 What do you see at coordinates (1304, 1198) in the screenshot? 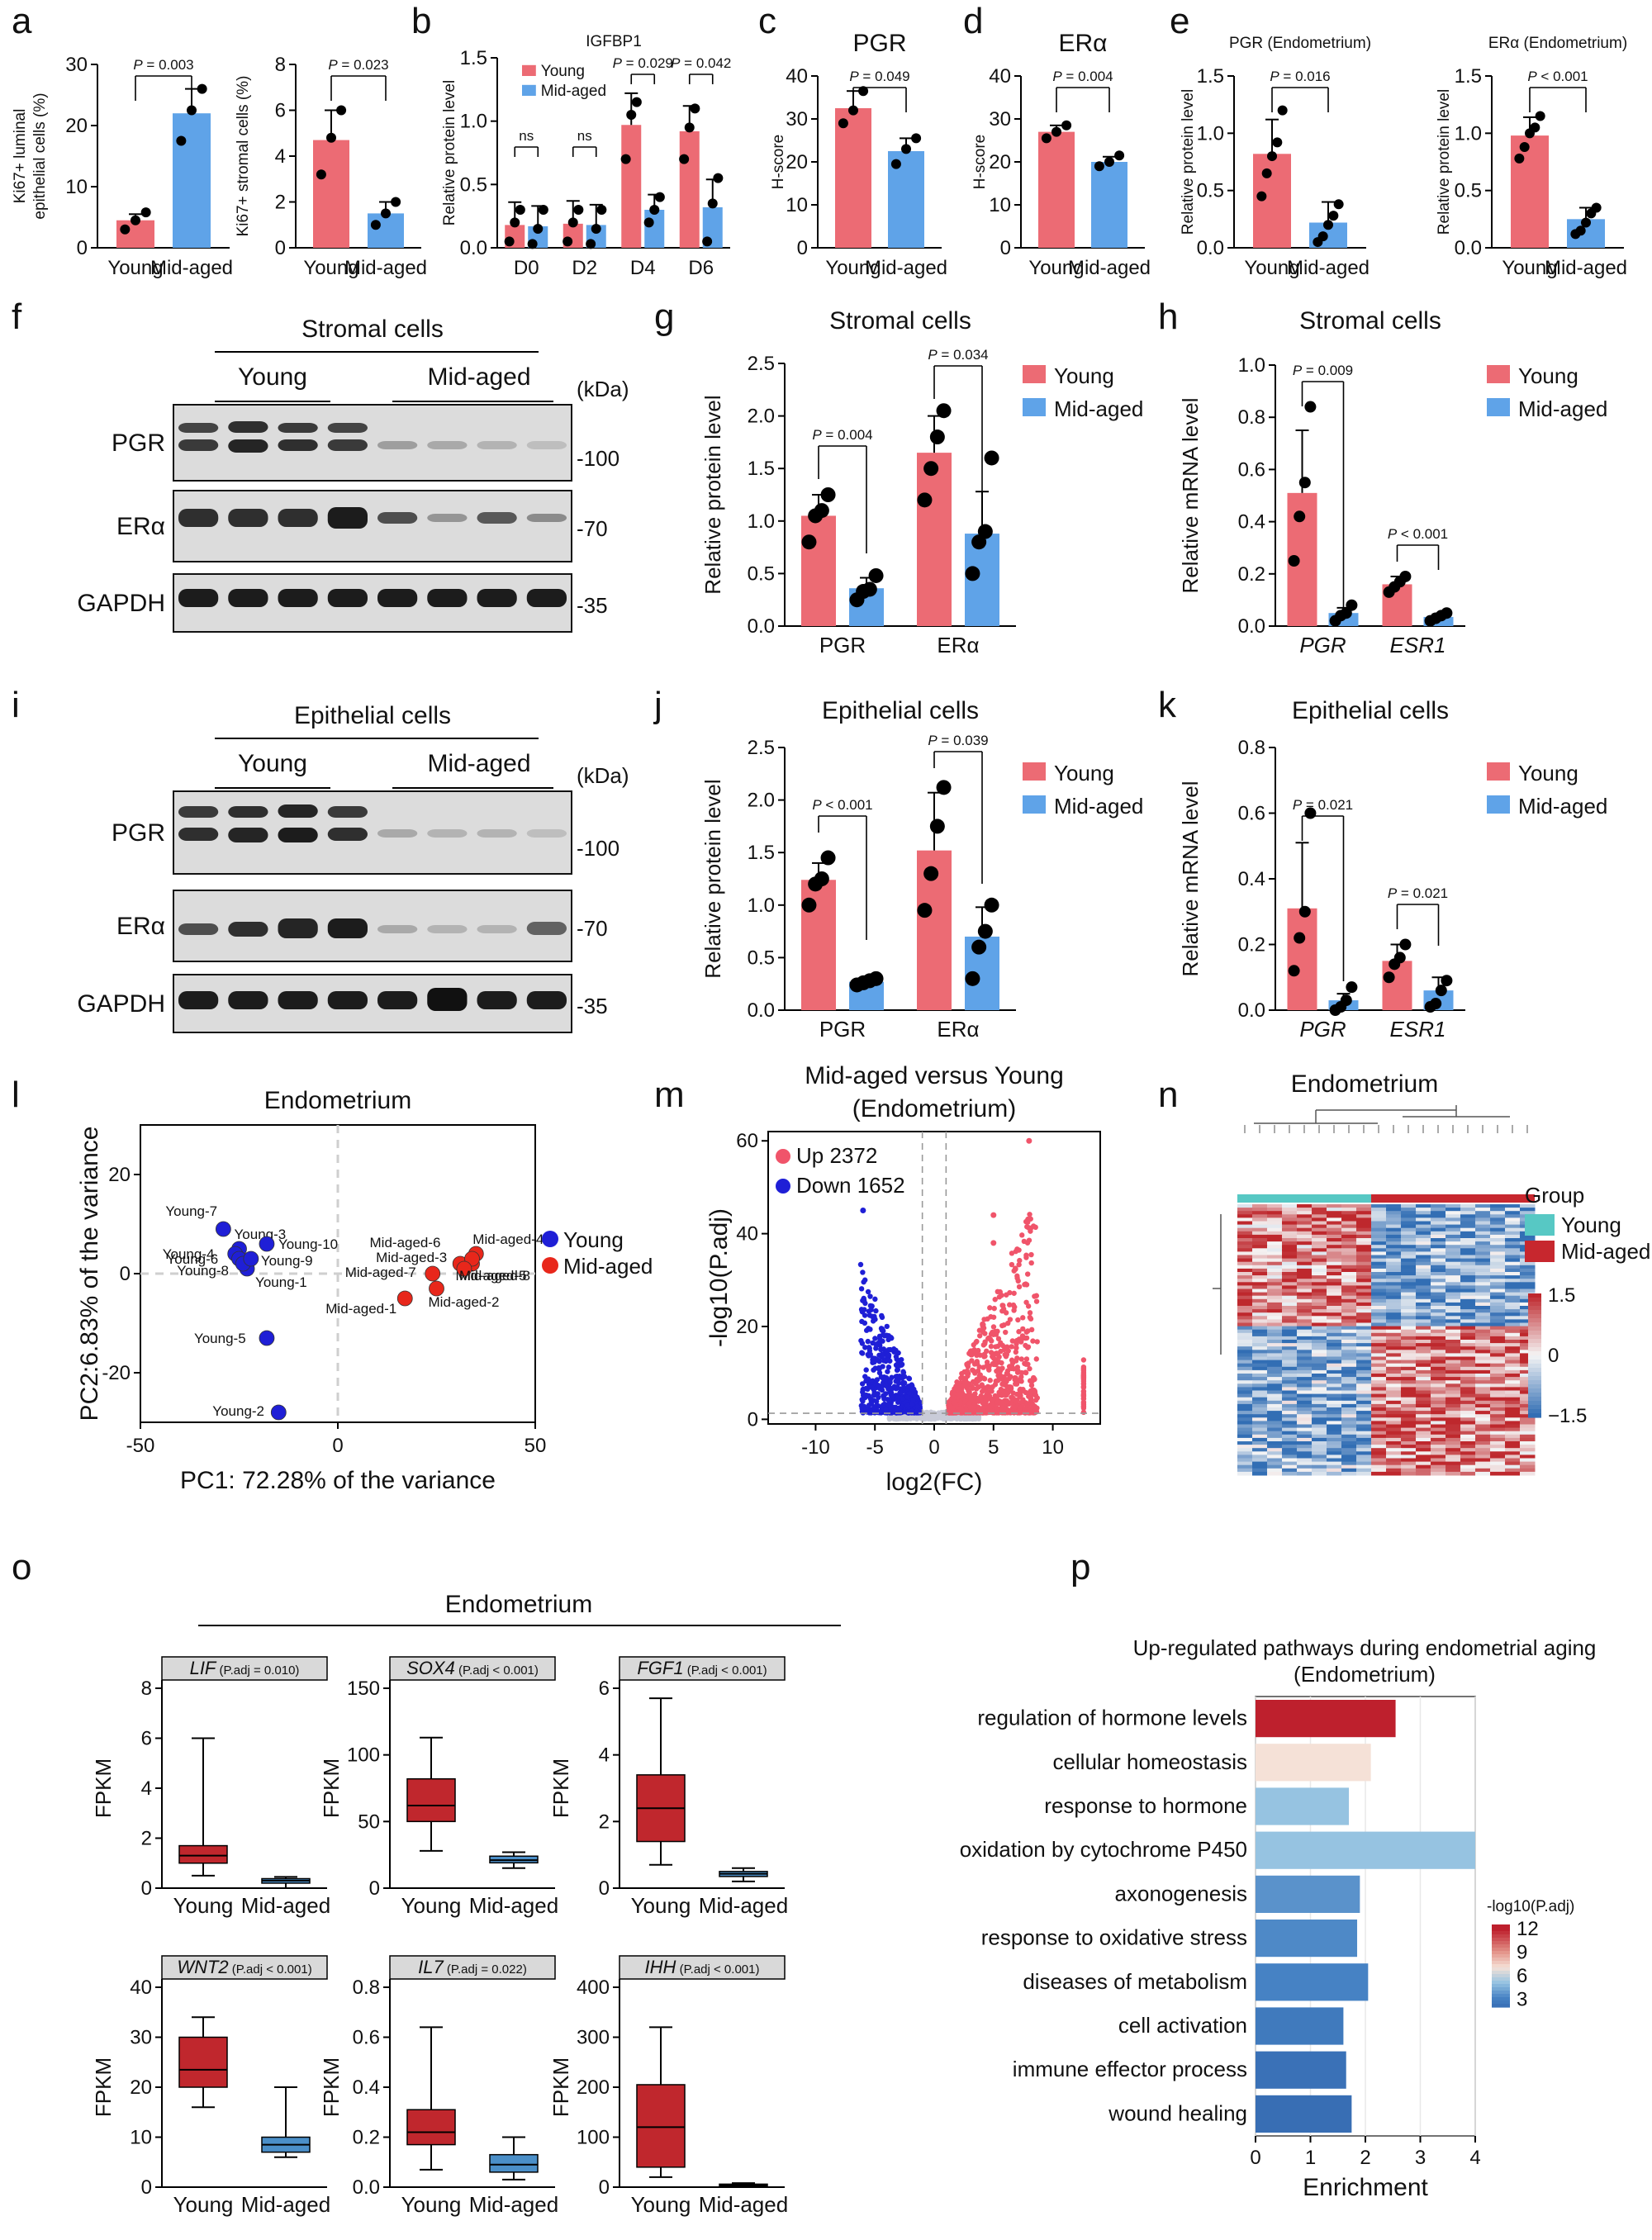
I see `group-bar-young` at bounding box center [1304, 1198].